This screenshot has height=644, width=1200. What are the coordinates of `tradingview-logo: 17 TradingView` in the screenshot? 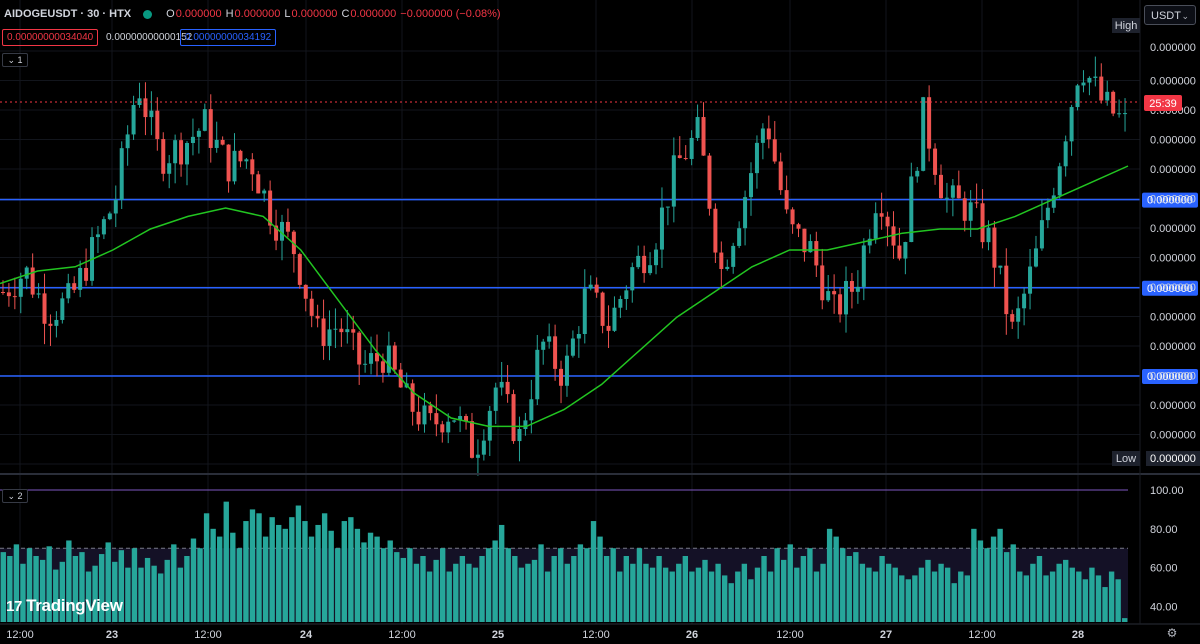 It's located at (64, 606).